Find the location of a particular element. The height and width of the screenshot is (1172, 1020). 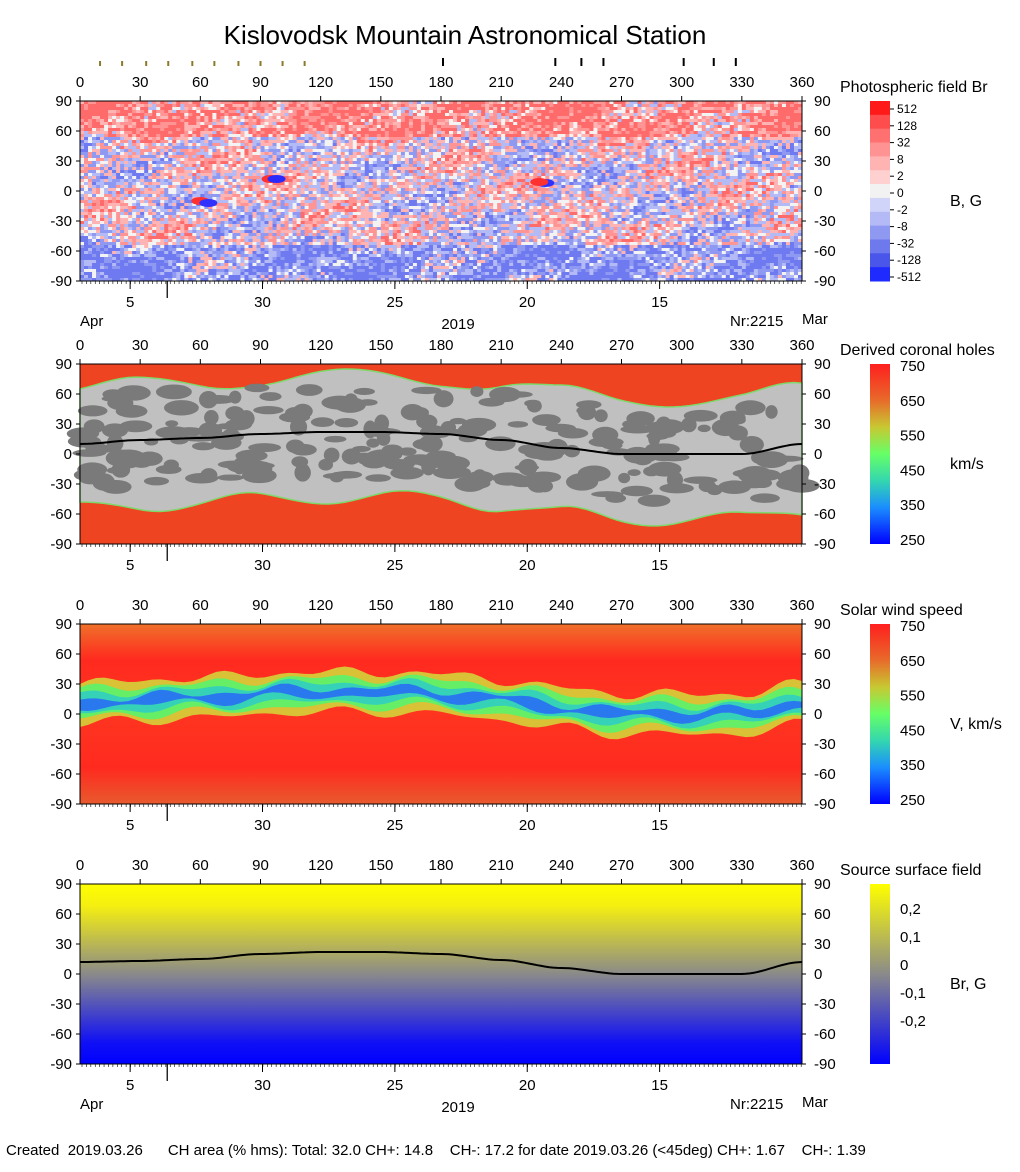

top-markers is located at coordinates (418, 62).